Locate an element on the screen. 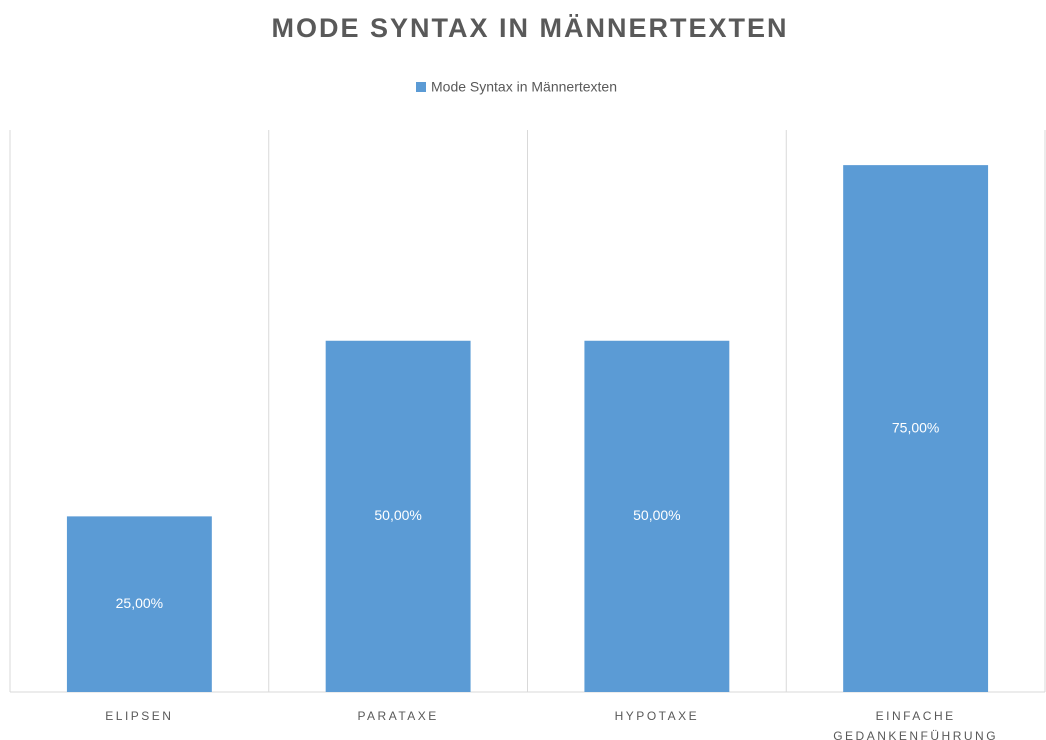 Image resolution: width=1046 pixels, height=740 pixels. data-label: 75,00% is located at coordinates (915, 427).